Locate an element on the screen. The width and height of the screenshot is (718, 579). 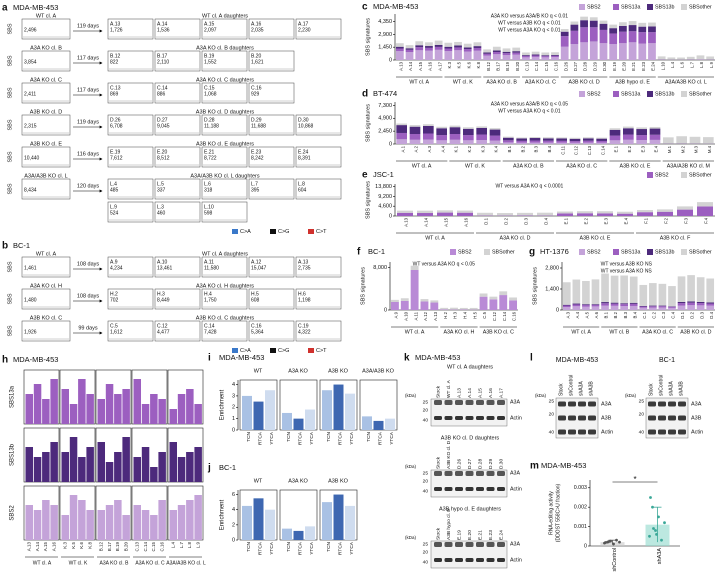
mutation-count: 13,461 is located at coordinates (165, 268).